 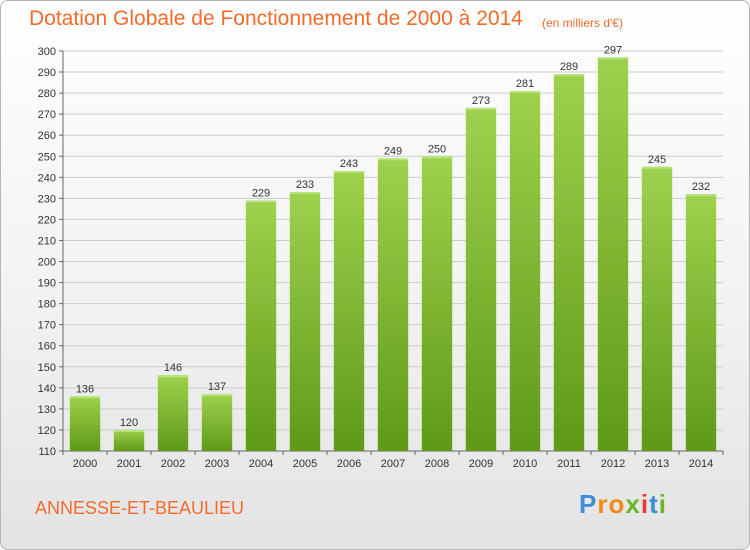 I want to click on data-label-2010: 281, so click(x=525, y=84).